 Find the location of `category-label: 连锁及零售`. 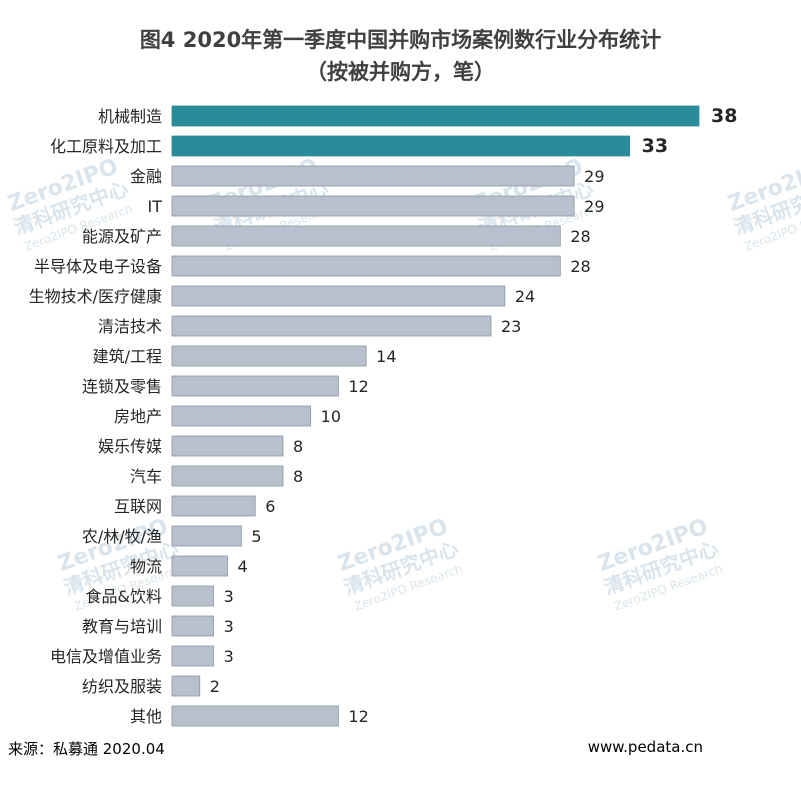

category-label: 连锁及零售 is located at coordinates (122, 386).